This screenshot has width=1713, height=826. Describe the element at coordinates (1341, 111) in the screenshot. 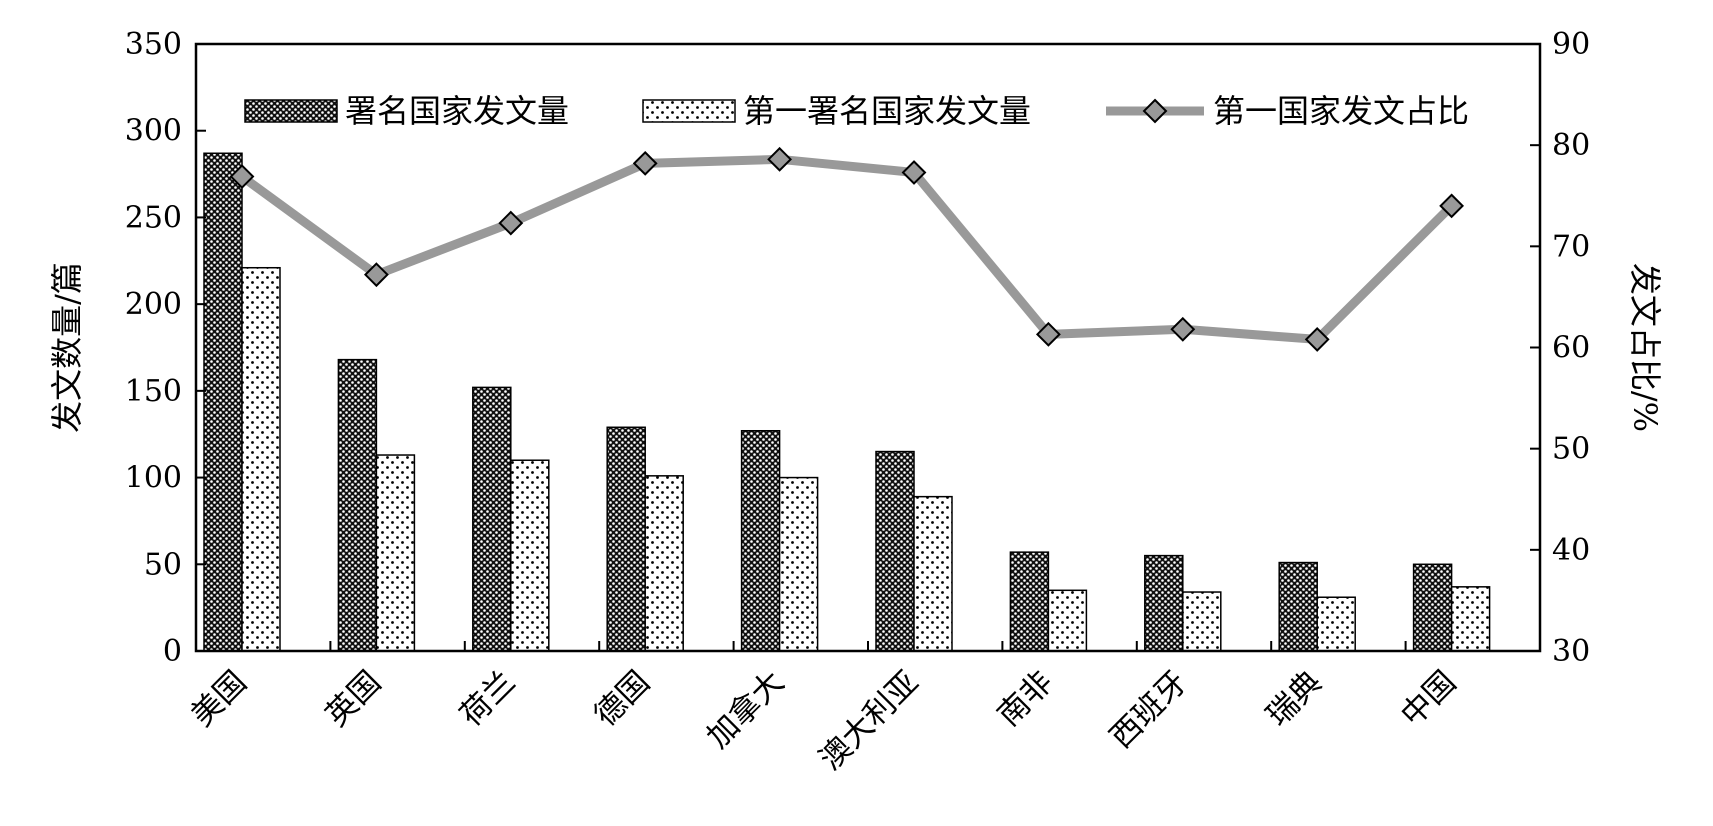

I see `legend-label-ratio: 第一国家发文占比` at that location.